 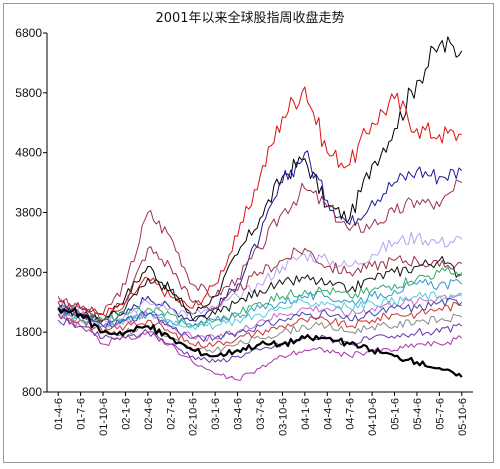 What do you see at coordinates (250, 18) in the screenshot?
I see `chart-title: 2001年以来全球股指周收盘走势` at bounding box center [250, 18].